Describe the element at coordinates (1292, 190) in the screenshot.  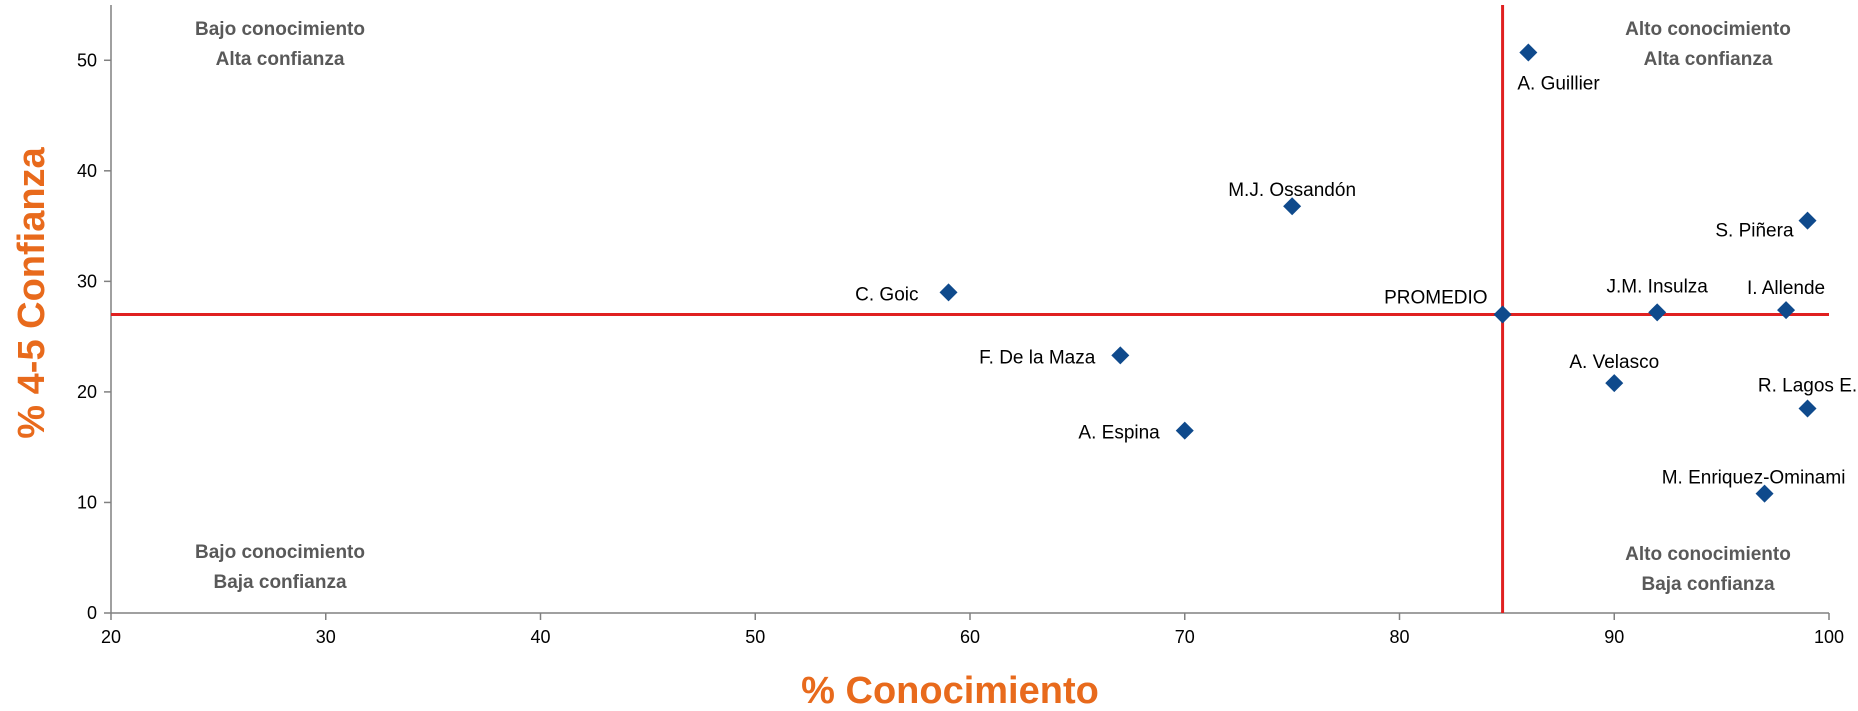
I see `data-point-label: M.J. Ossandón` at that location.